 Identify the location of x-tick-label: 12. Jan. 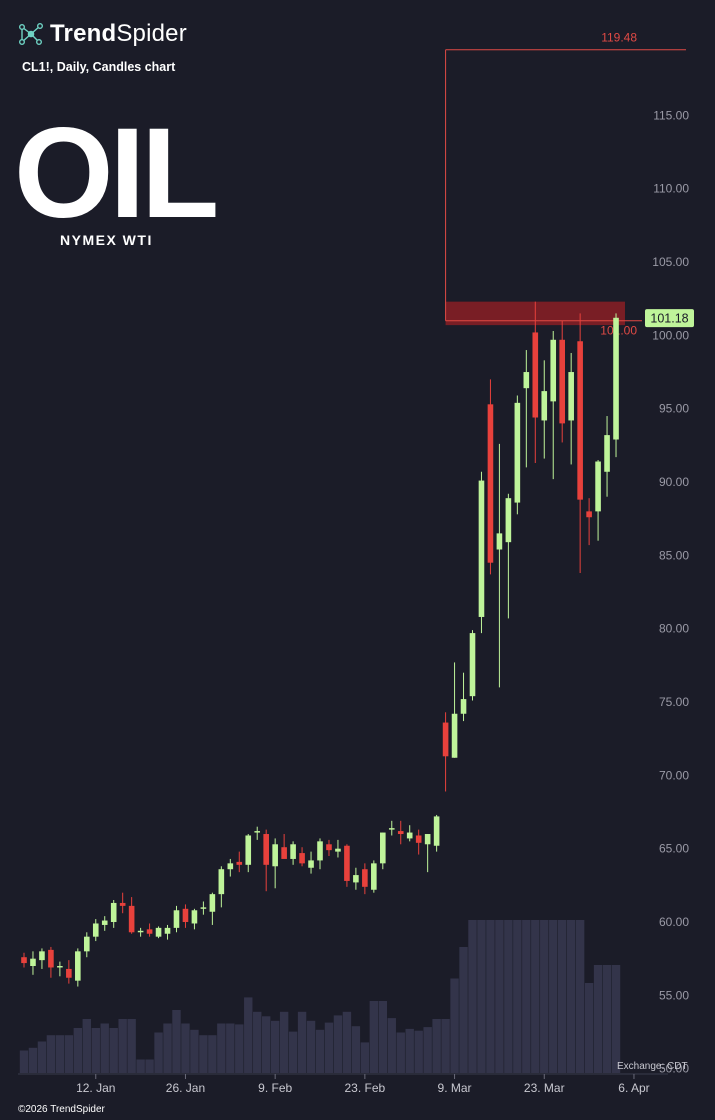
(95, 1088).